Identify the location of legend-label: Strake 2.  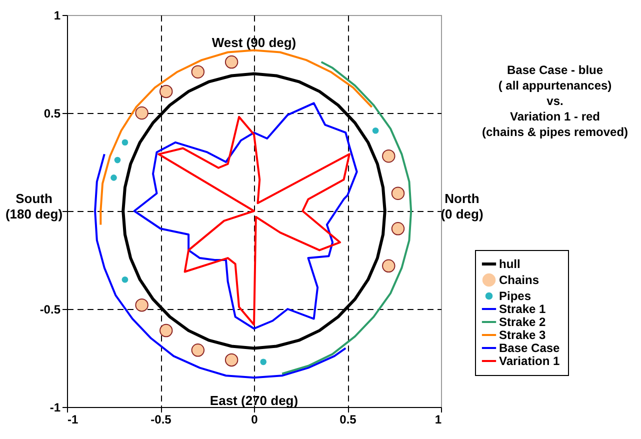
(522, 322).